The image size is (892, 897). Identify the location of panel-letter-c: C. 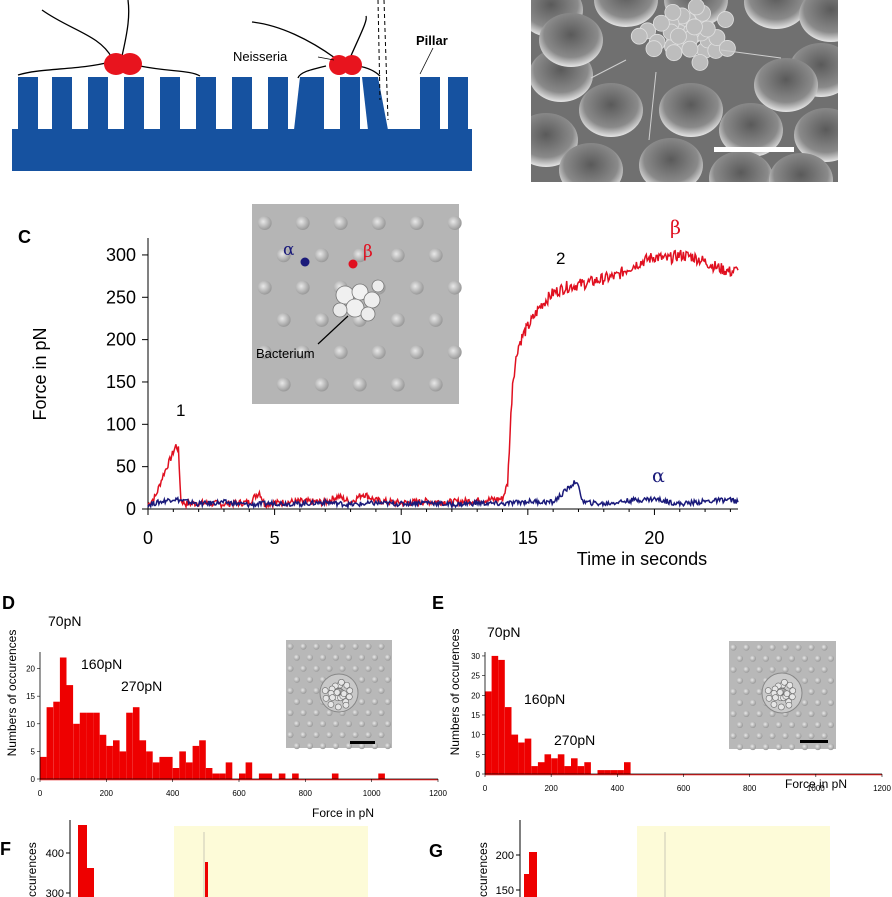
(24, 237).